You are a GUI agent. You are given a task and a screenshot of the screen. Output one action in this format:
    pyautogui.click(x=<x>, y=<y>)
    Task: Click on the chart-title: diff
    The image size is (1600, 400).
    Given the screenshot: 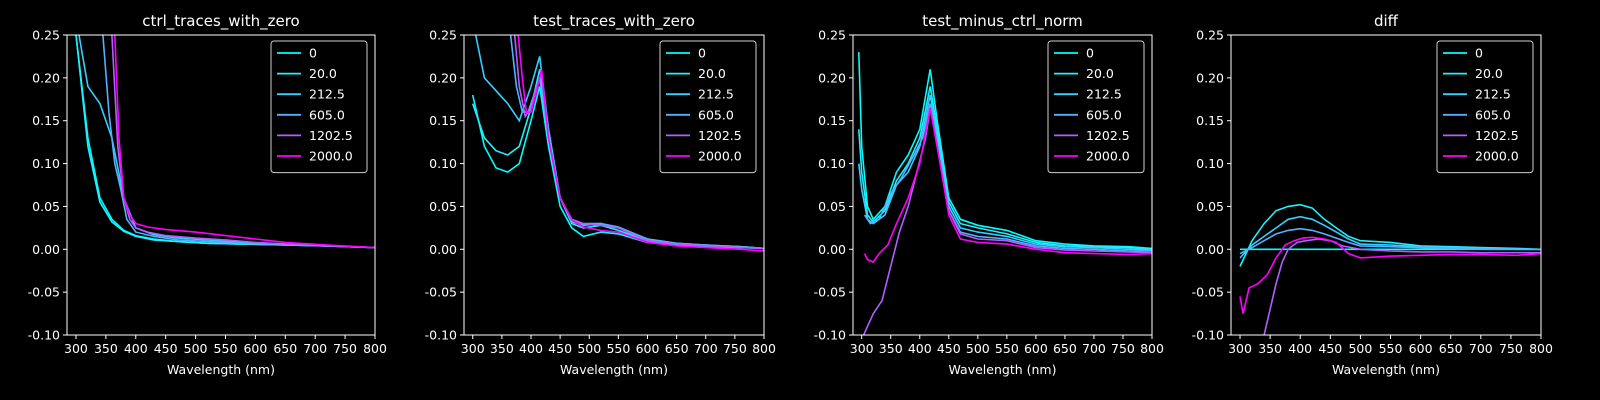 What is the action you would take?
    pyautogui.click(x=1386, y=21)
    